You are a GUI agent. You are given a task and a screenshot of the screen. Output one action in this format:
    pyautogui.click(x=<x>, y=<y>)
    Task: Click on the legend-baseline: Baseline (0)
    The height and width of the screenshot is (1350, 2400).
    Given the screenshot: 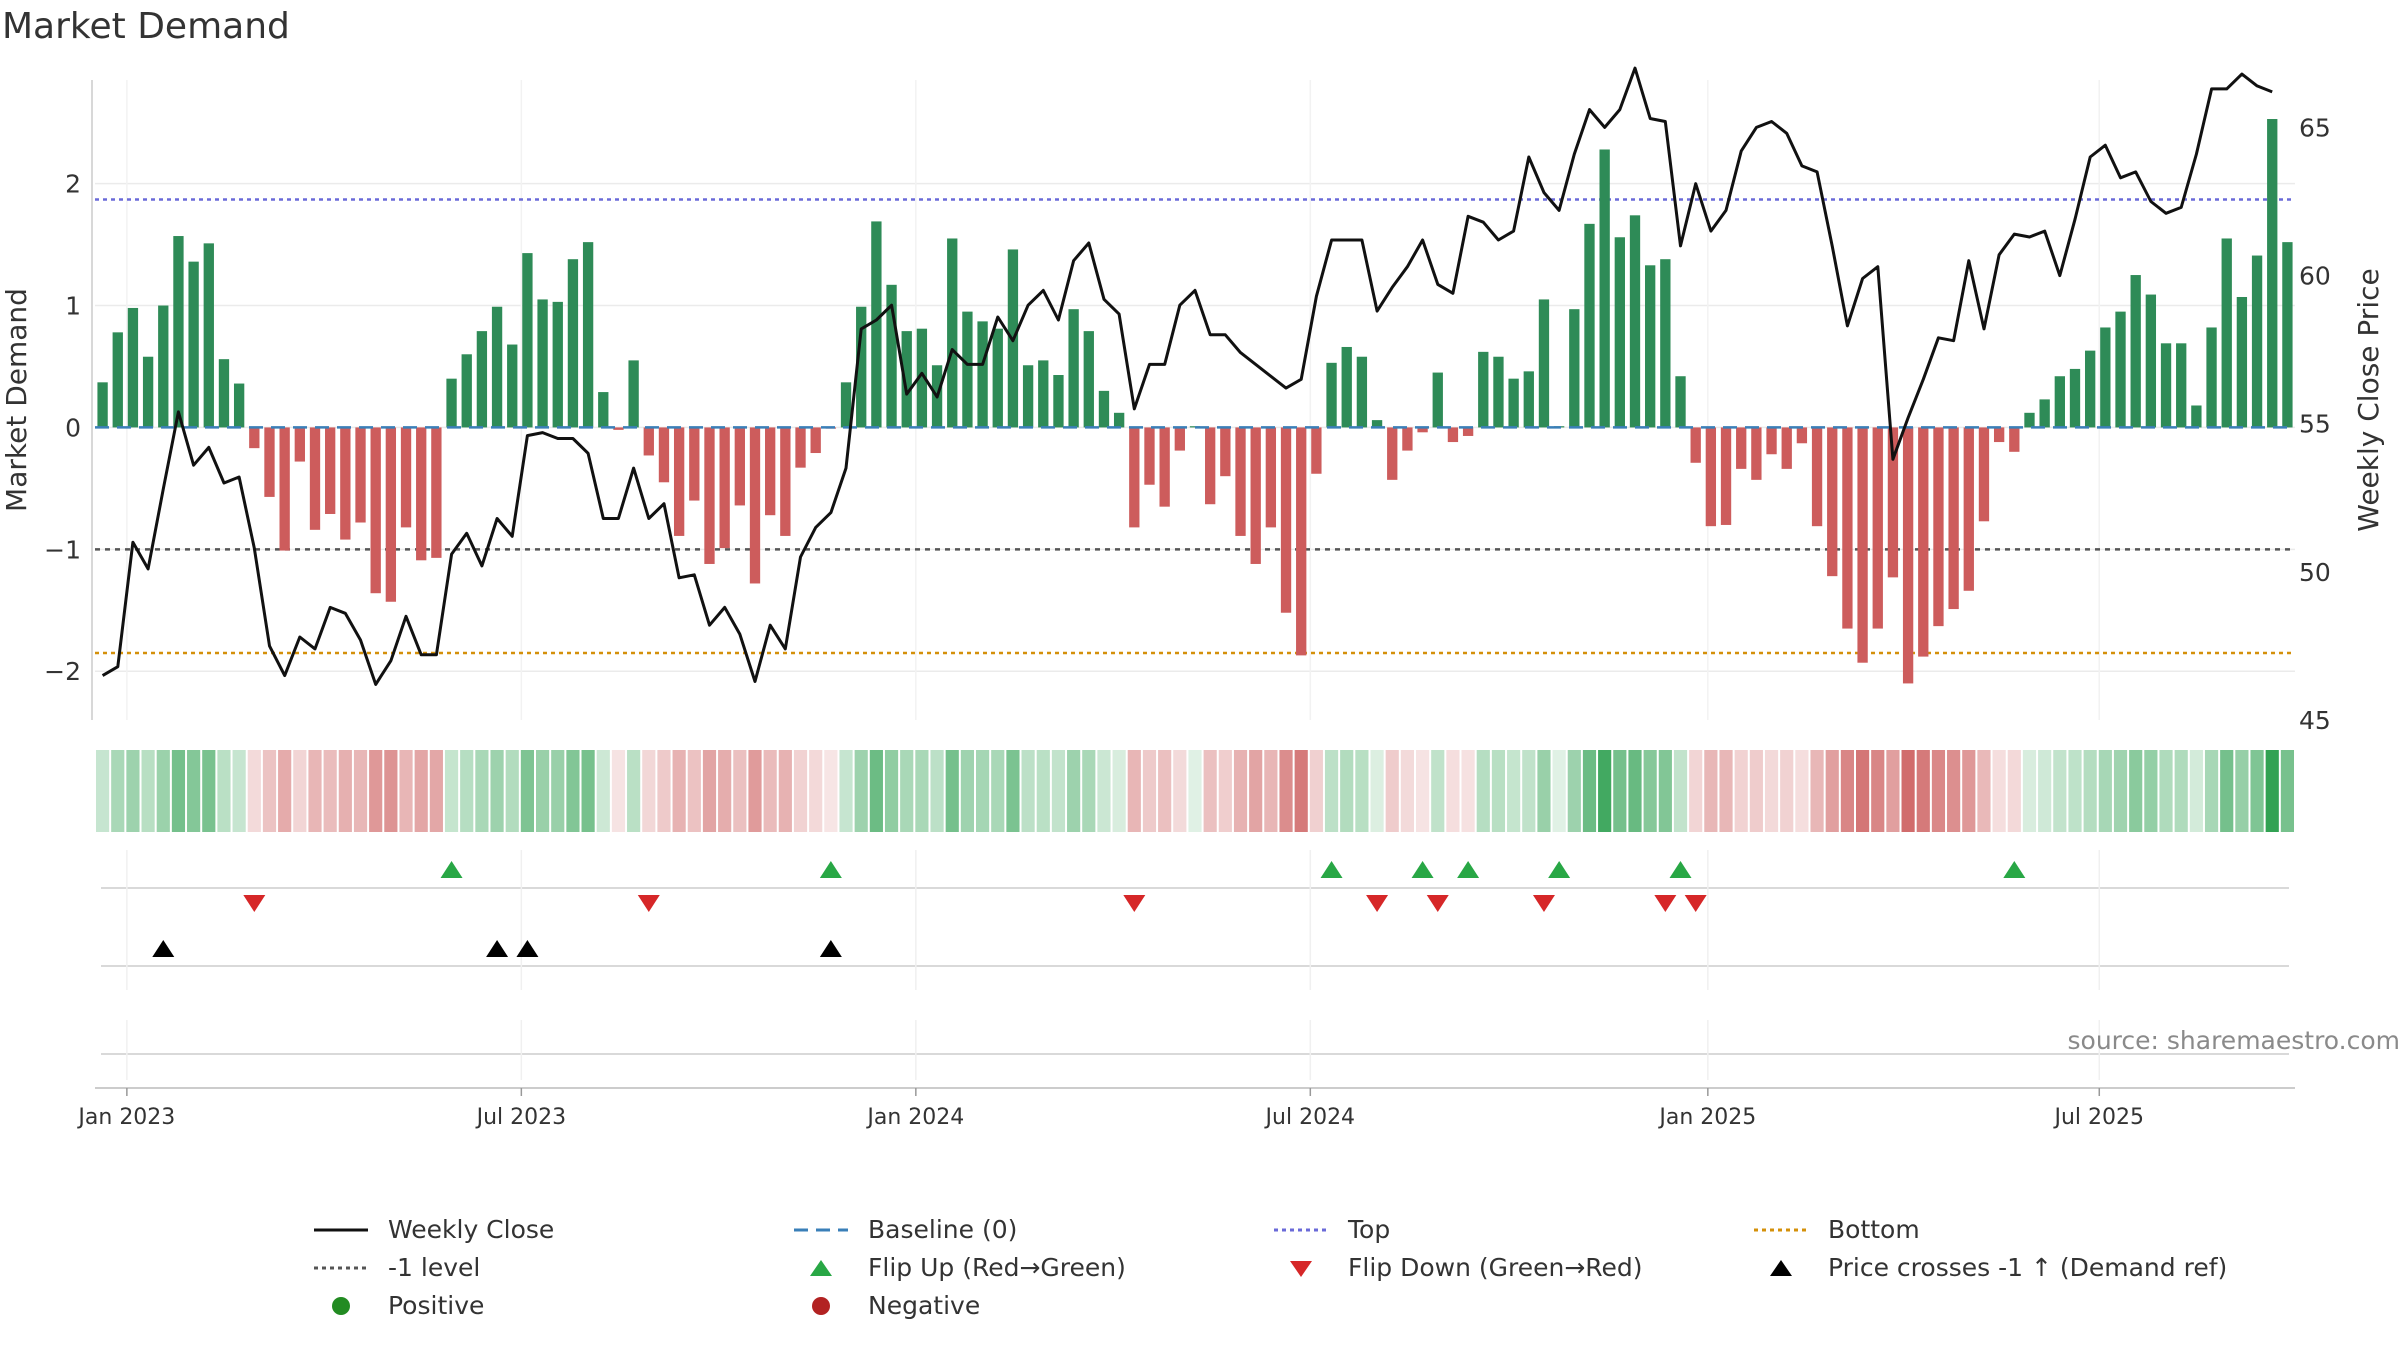 What is the action you would take?
    pyautogui.click(x=903, y=1229)
    